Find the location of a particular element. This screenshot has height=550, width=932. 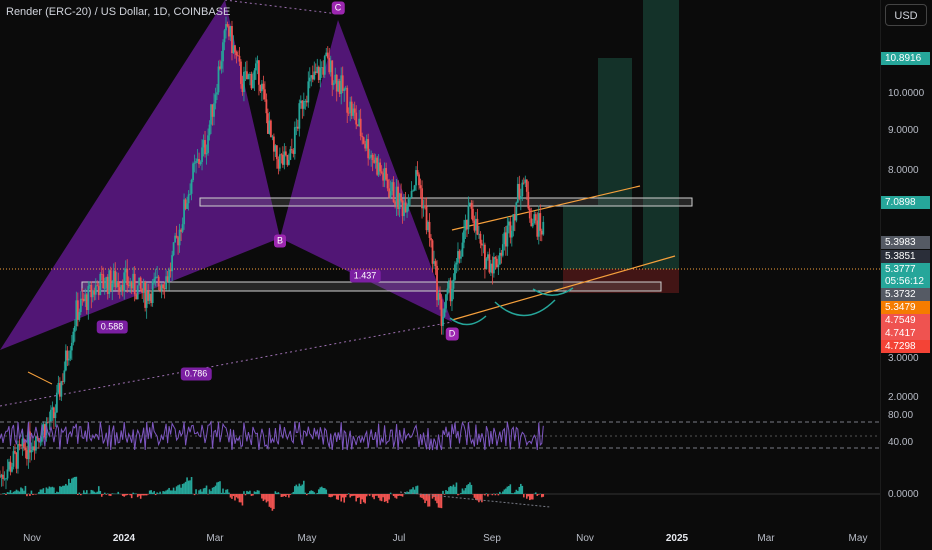

long-position-loss is located at coordinates (621, 281).